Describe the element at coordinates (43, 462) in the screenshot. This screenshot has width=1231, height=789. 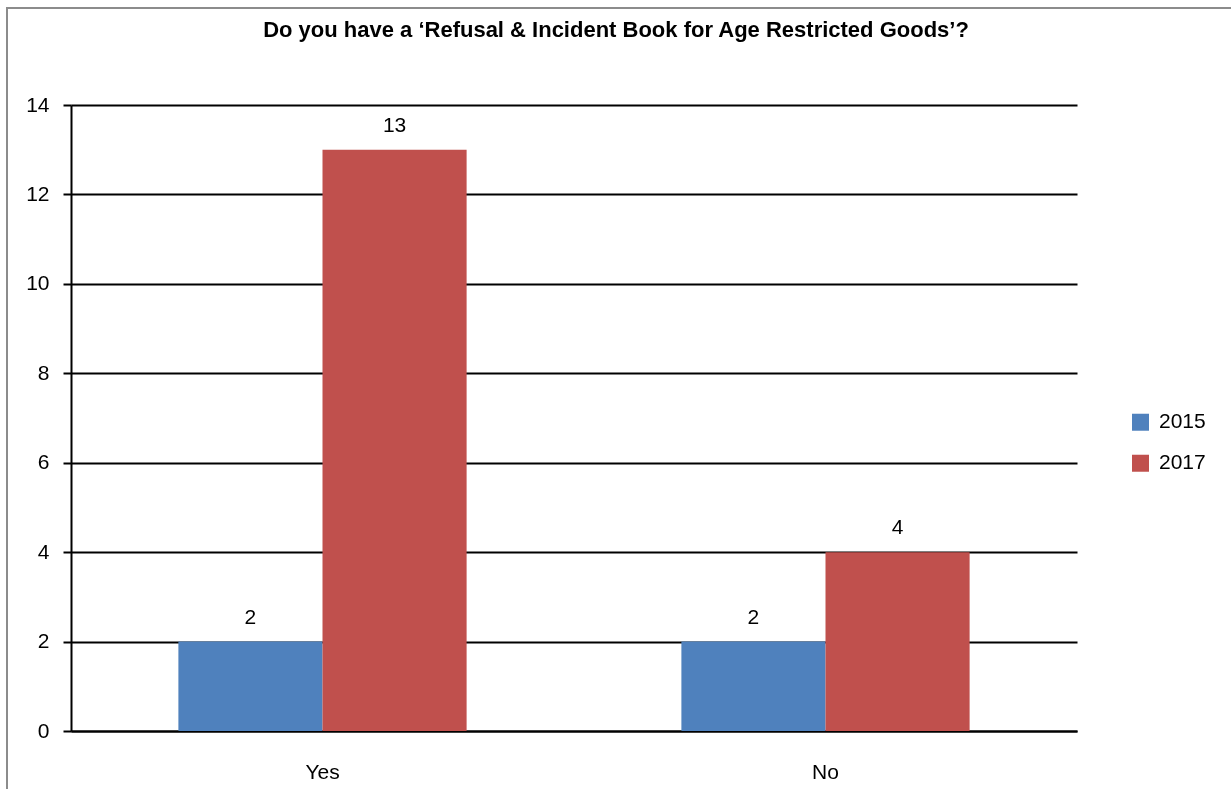
I see `y-tick-label: 6` at that location.